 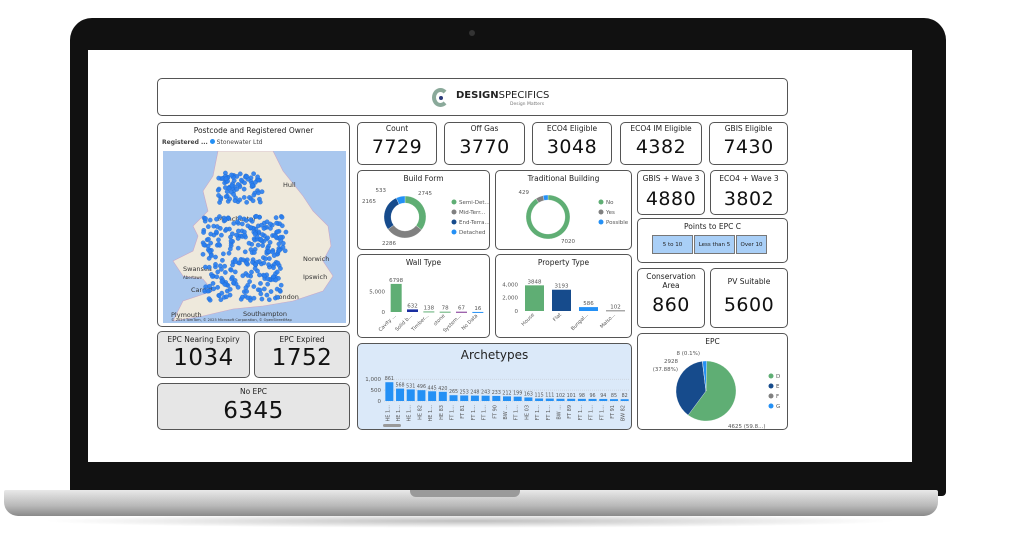 What do you see at coordinates (463, 412) in the screenshot?
I see `x-tick-label: FT 81` at bounding box center [463, 412].